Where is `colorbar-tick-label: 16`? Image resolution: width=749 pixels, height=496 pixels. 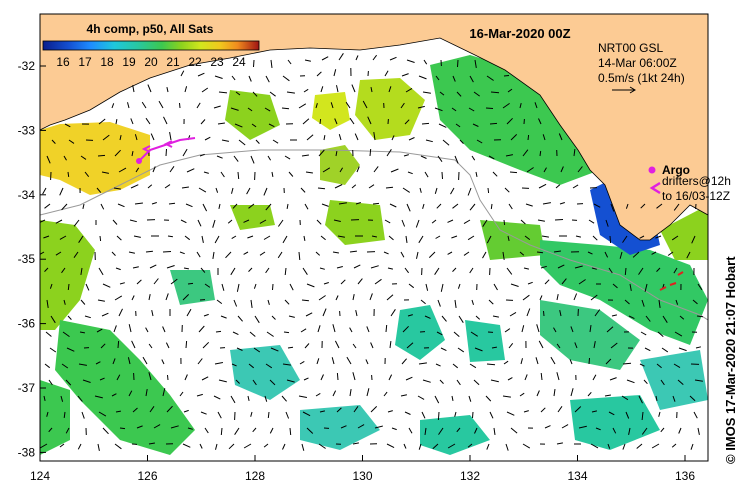 colorbar-tick-label: 16 is located at coordinates (63, 62).